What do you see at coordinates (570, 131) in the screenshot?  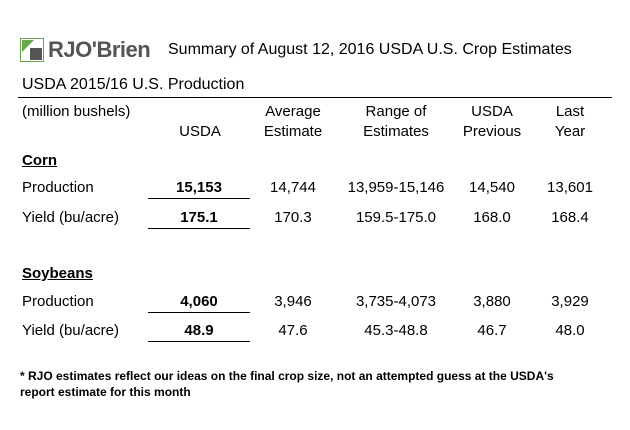 I see `column-header-last-year-line2: Year` at bounding box center [570, 131].